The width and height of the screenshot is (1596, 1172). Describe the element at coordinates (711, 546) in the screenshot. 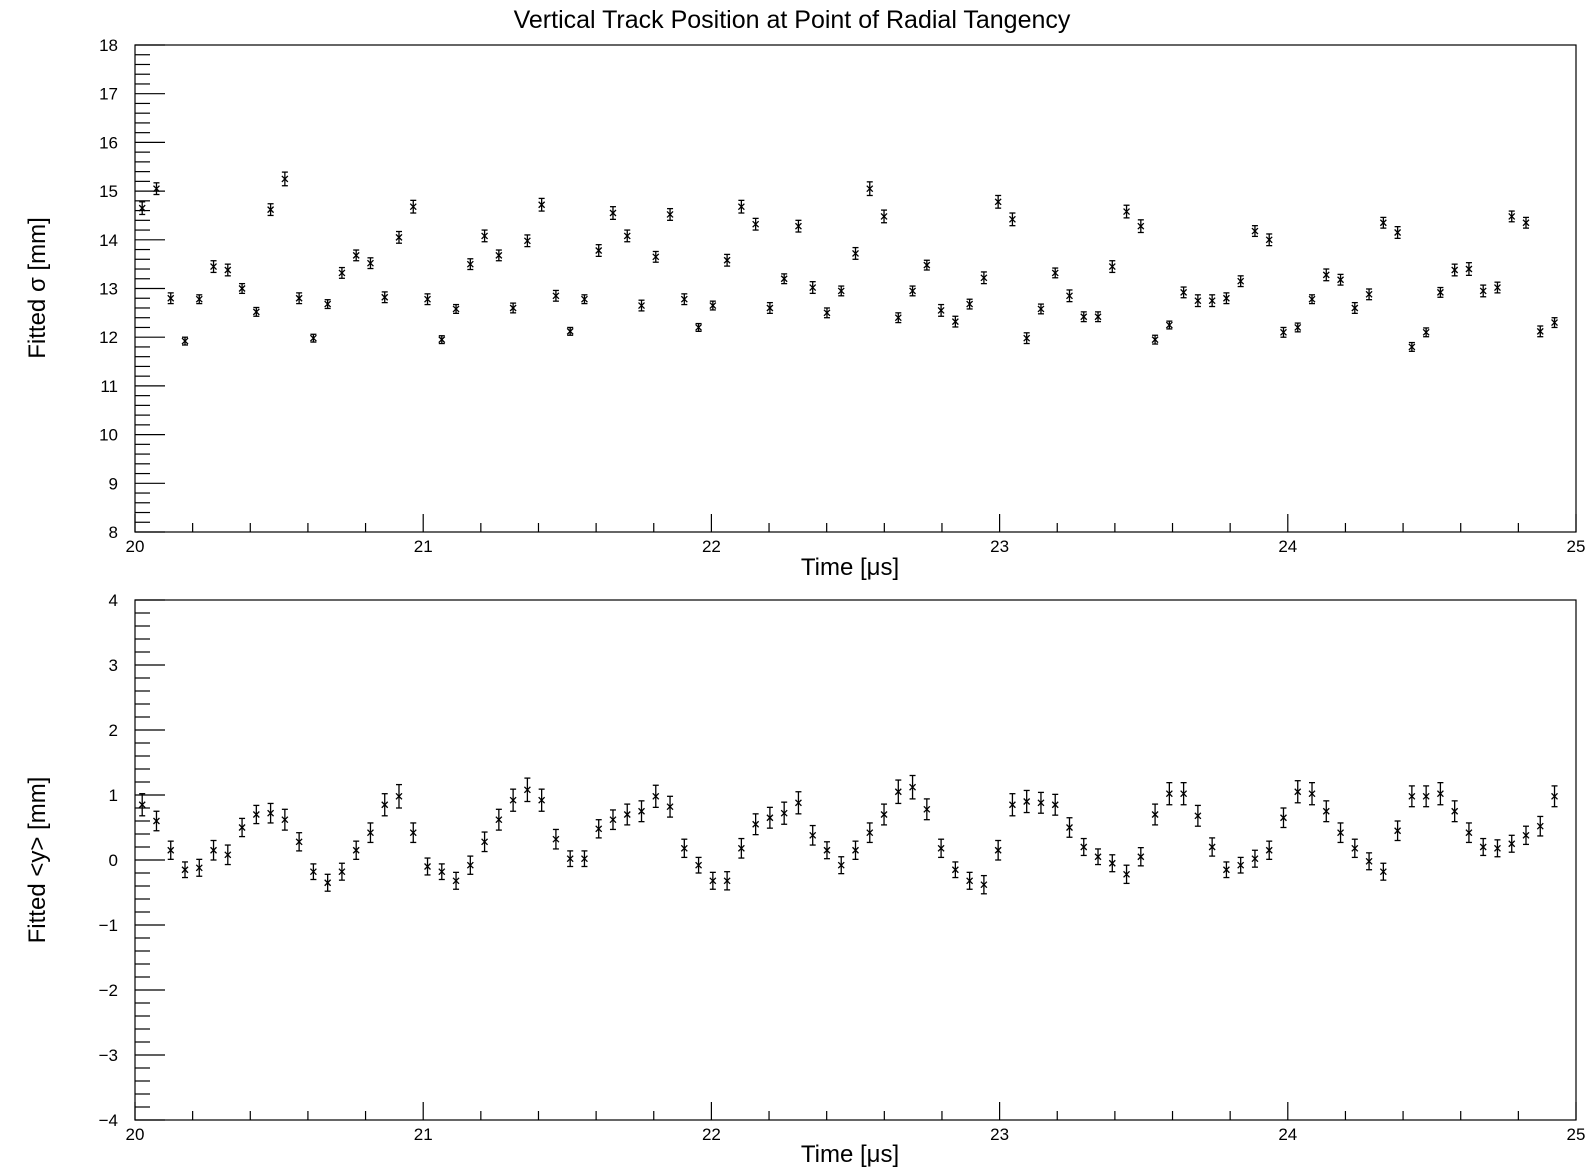

I see `sigma-x-tick-label: 22` at that location.